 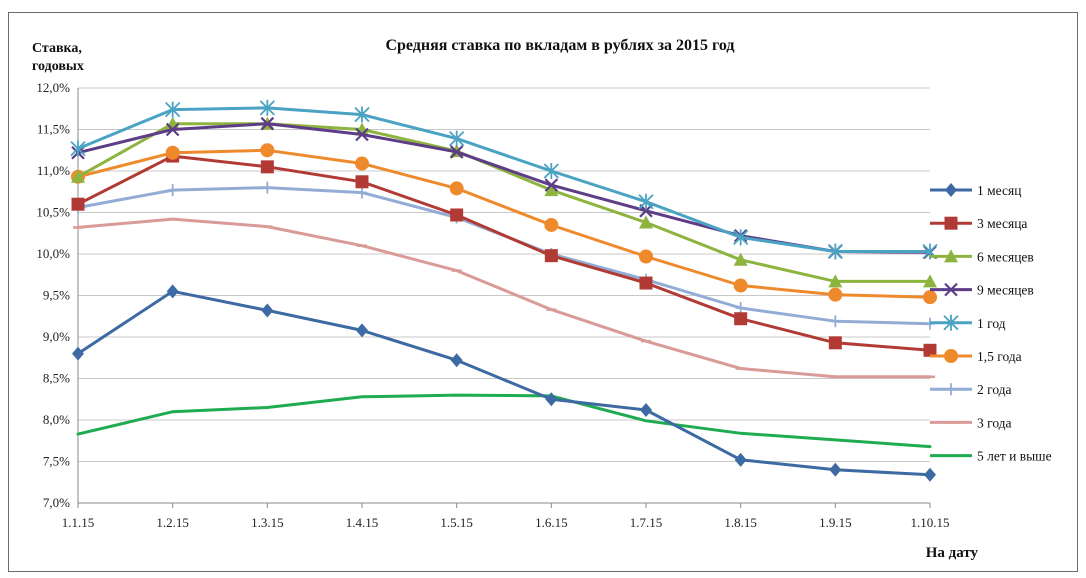 I want to click on legend-label: 1 год, so click(x=991, y=323).